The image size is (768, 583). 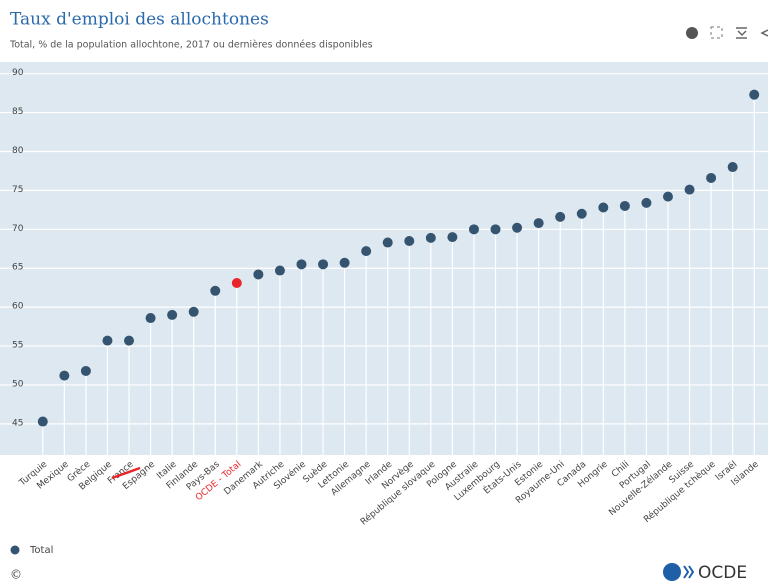 What do you see at coordinates (17, 268) in the screenshot?
I see `y-tick-label: 65` at bounding box center [17, 268].